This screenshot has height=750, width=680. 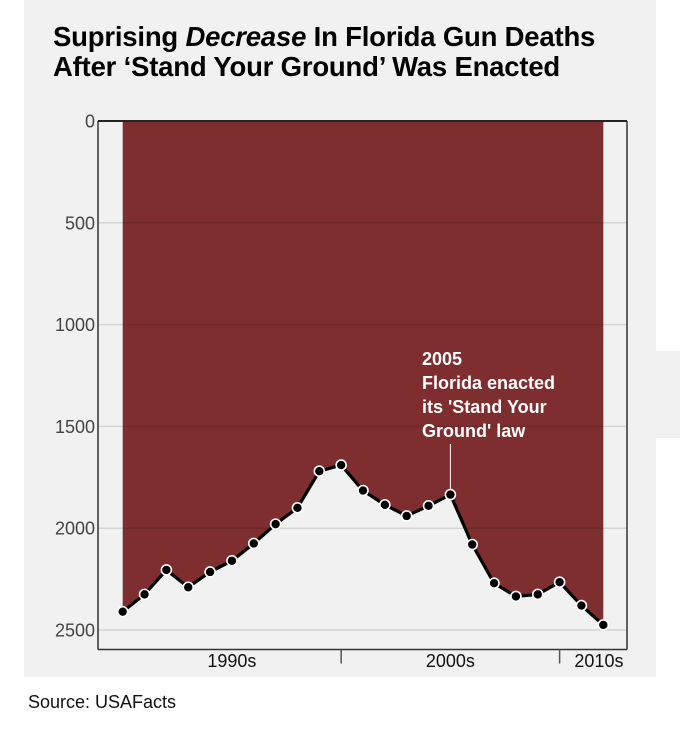 I want to click on annotation-text: its 'Stand Your, so click(x=484, y=407).